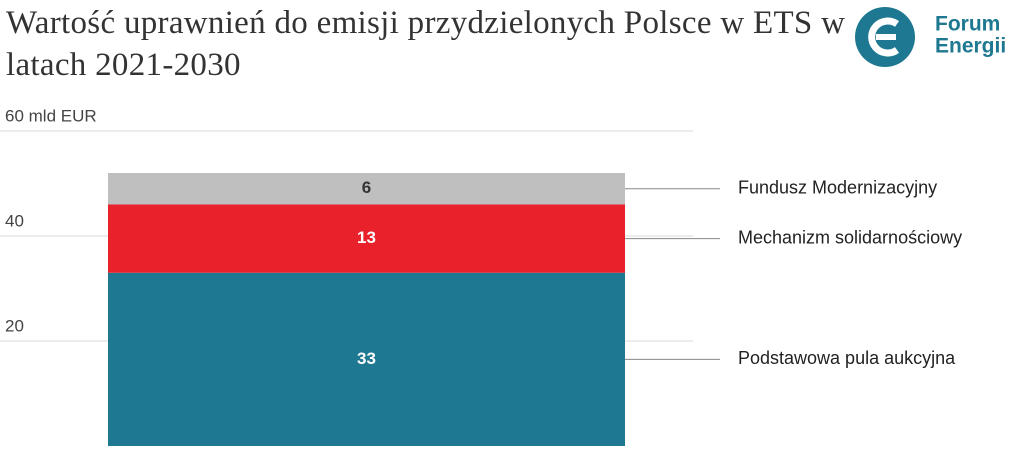 The height and width of the screenshot is (457, 1024). Describe the element at coordinates (14, 325) in the screenshot. I see `y-tick-label: 20` at that location.